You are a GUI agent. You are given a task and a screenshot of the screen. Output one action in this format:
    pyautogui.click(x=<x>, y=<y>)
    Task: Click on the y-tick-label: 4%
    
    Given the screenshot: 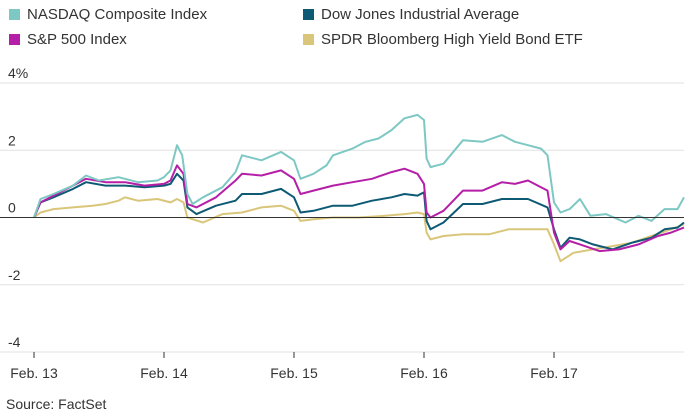 What is the action you would take?
    pyautogui.click(x=18, y=73)
    